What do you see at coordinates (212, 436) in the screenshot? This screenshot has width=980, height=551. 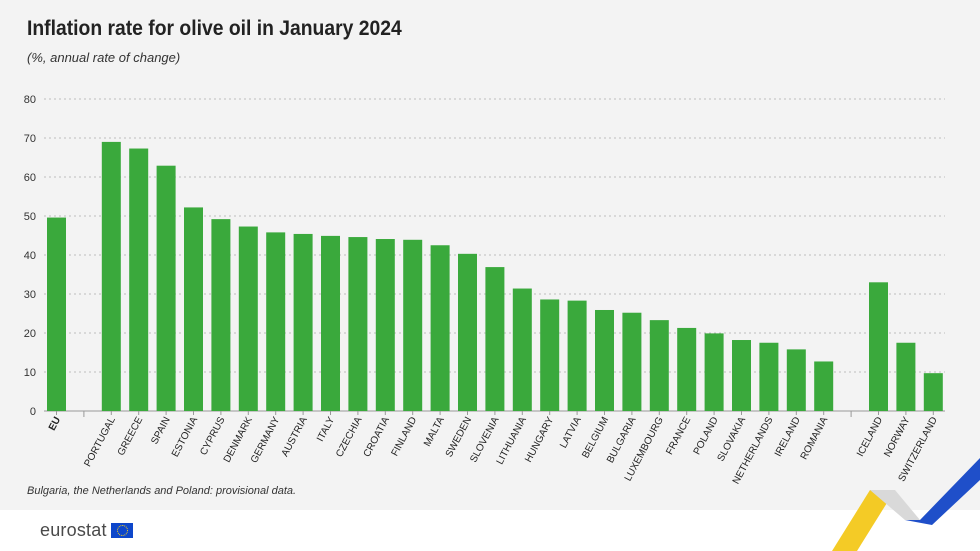 I see `x-tick-label: CYPRUS` at bounding box center [212, 436].